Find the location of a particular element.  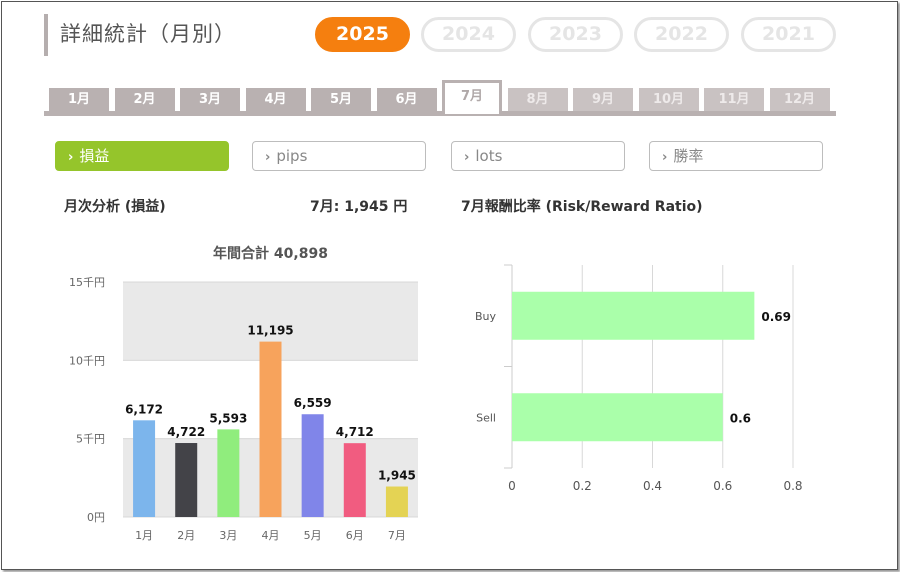

month-tab-6: 6月 is located at coordinates (406, 99).